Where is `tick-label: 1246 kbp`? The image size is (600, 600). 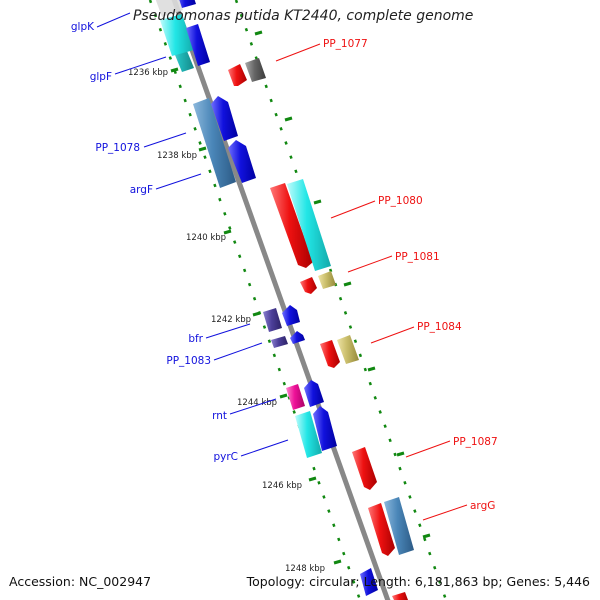 tick-label: 1246 kbp is located at coordinates (282, 486).